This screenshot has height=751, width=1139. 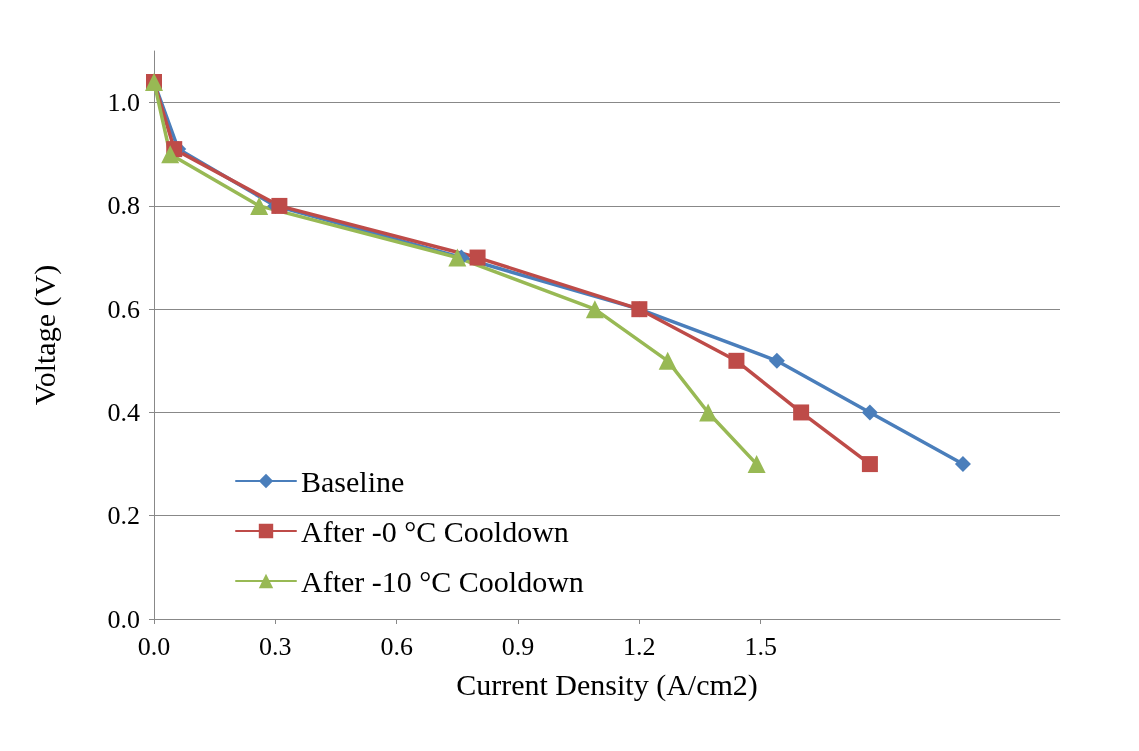 I want to click on x-tick-label: 0.3, so click(x=275, y=646).